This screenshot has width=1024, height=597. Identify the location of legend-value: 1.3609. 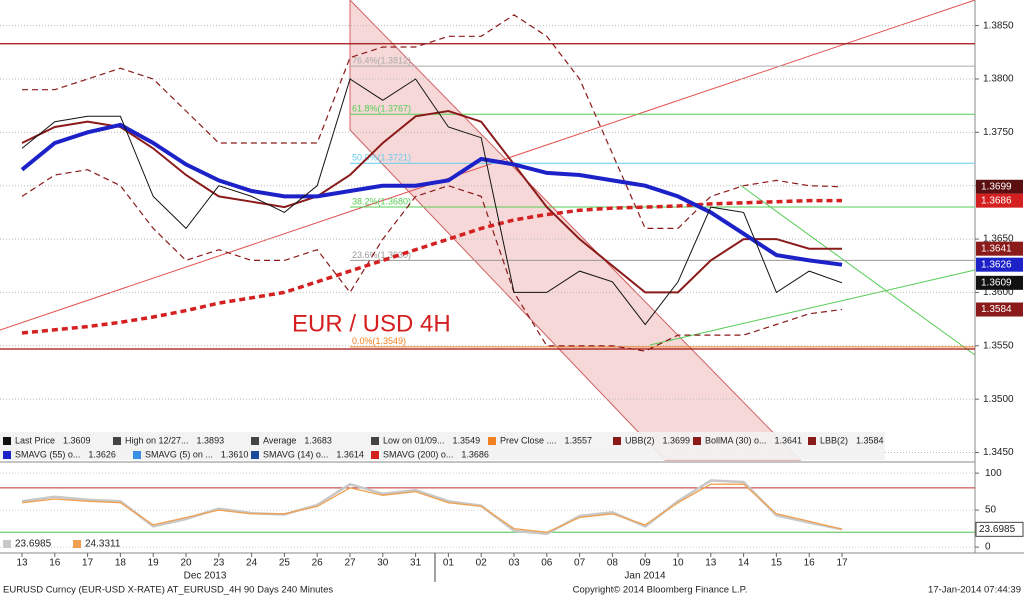
(77, 440).